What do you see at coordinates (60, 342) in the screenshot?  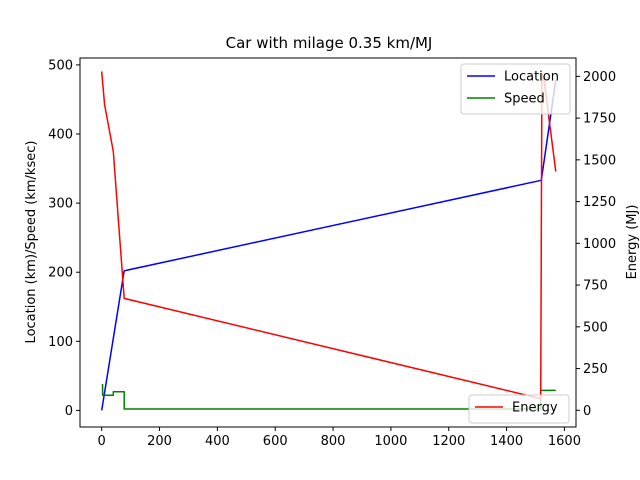 I see `y-tick-label: 100` at bounding box center [60, 342].